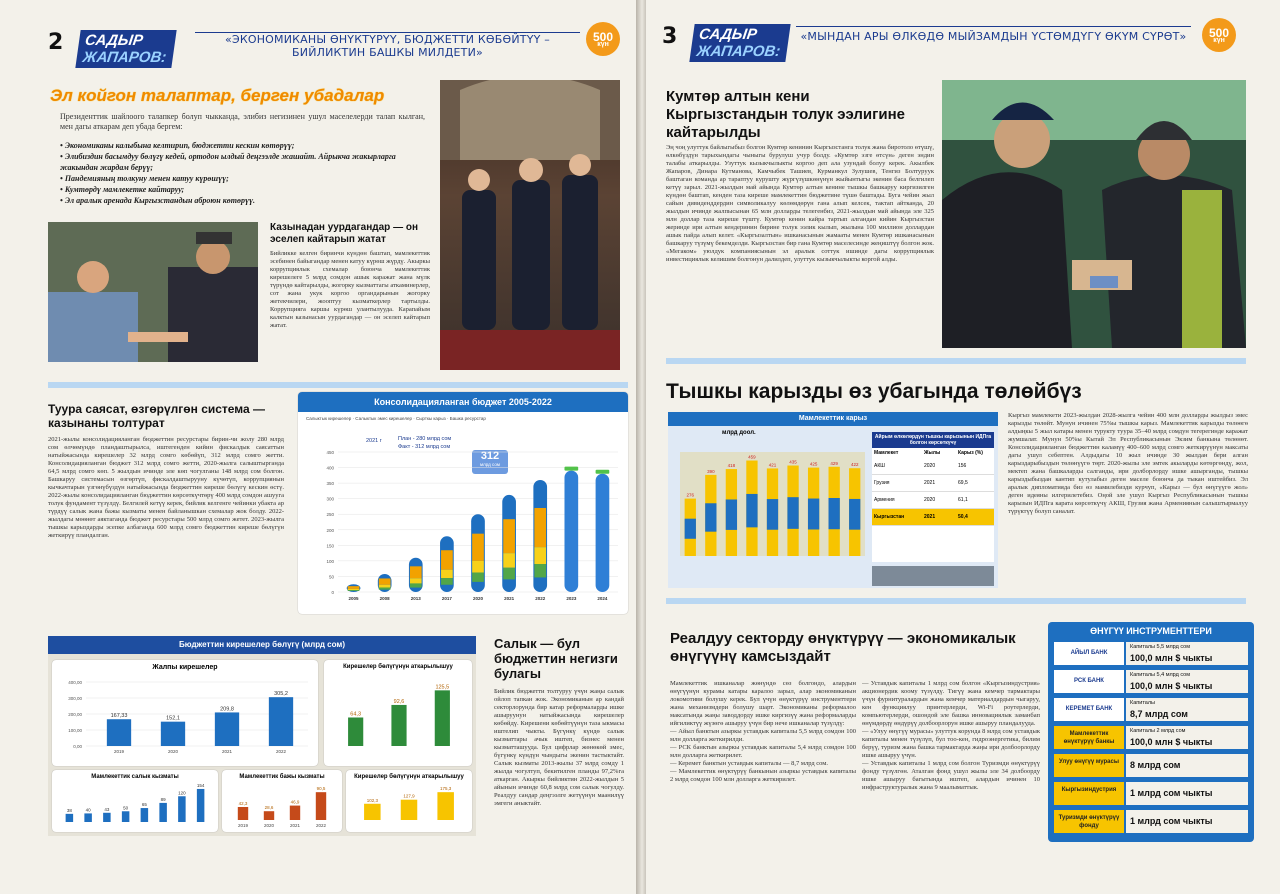 The width and height of the screenshot is (1280, 894). I want to click on tool-value: 1 млрд сом чыкты, so click(1187, 793).